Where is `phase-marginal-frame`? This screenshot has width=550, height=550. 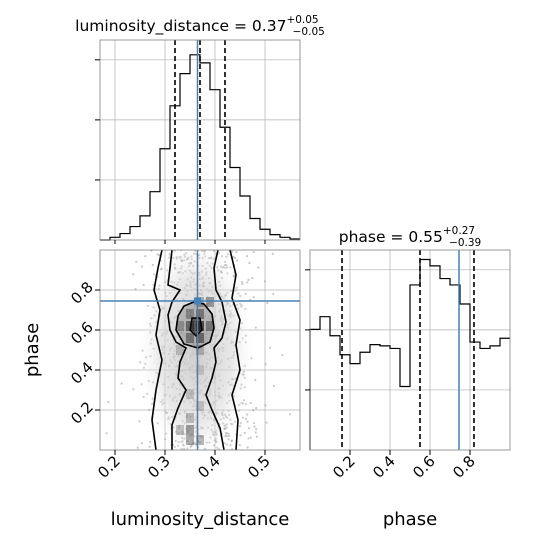 phase-marginal-frame is located at coordinates (410, 350).